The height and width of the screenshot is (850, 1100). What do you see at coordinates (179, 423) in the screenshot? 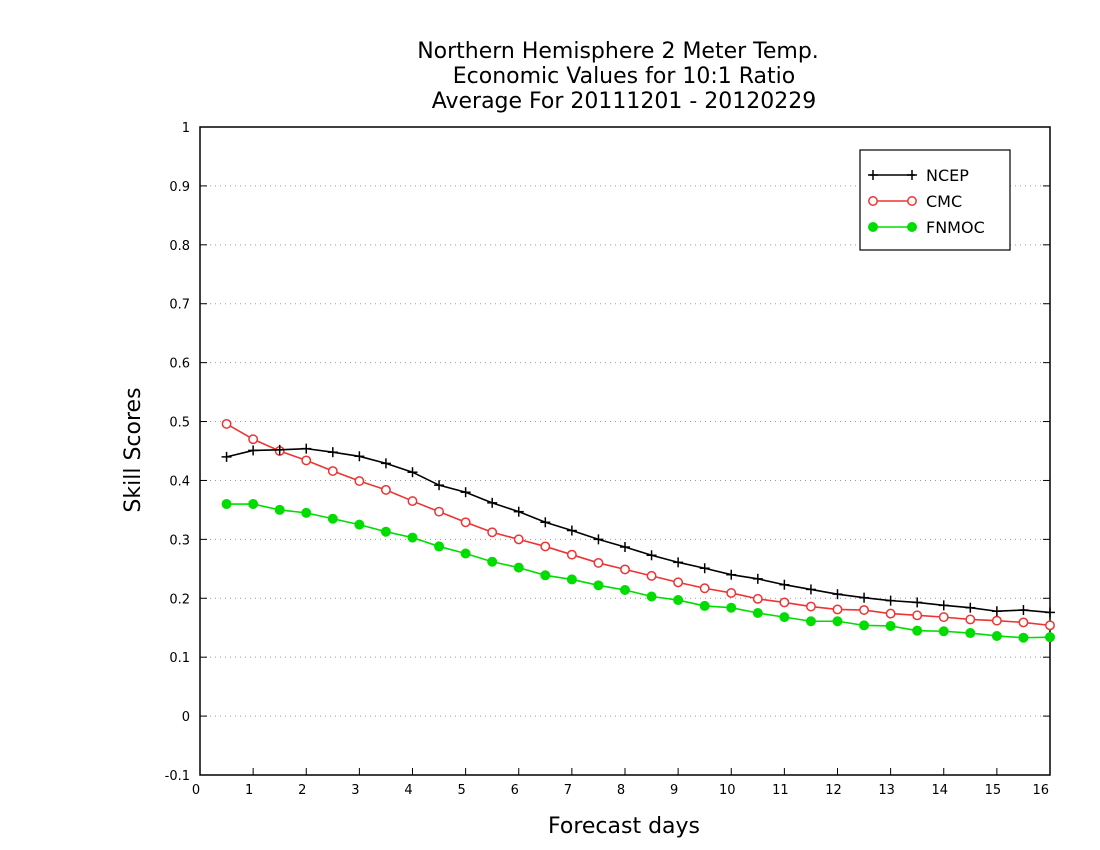
I see `y-tick-label: 0.5` at bounding box center [179, 423].